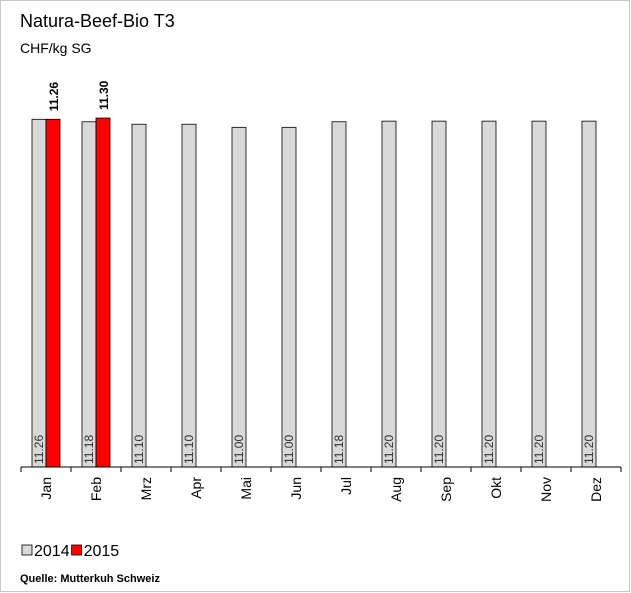 The image size is (631, 593). Describe the element at coordinates (246, 488) in the screenshot. I see `x-tick-label: Mai` at that location.